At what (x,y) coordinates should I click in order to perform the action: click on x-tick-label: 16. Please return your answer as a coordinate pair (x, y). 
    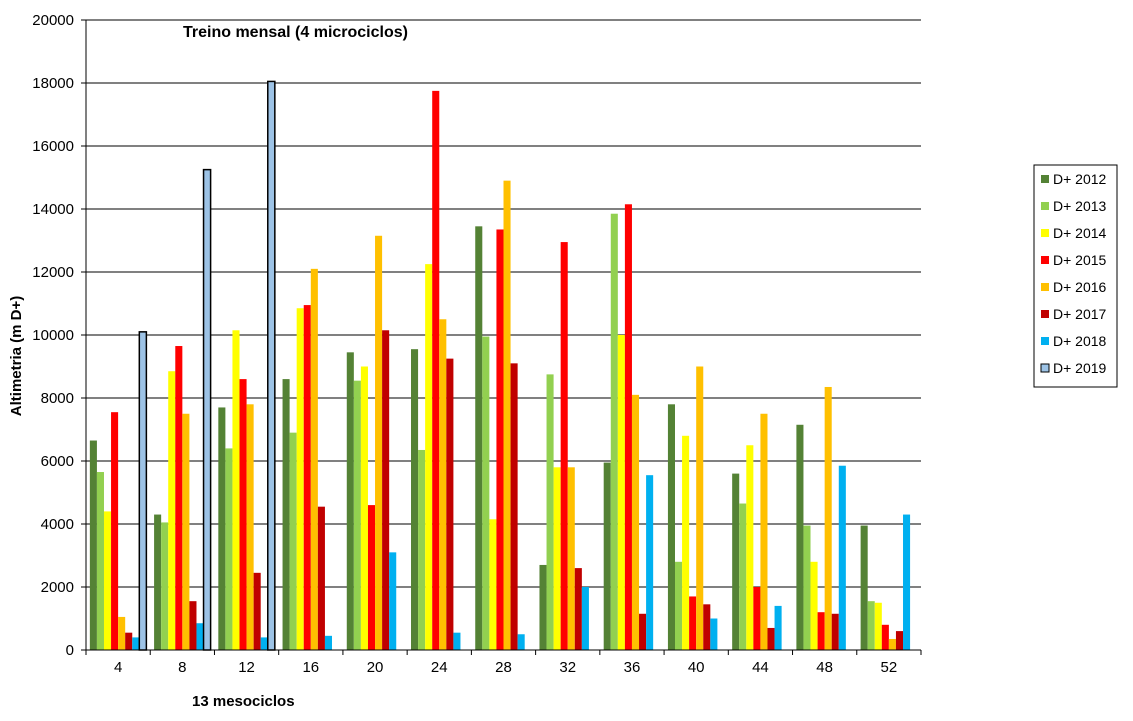
    Looking at the image, I should click on (310, 667).